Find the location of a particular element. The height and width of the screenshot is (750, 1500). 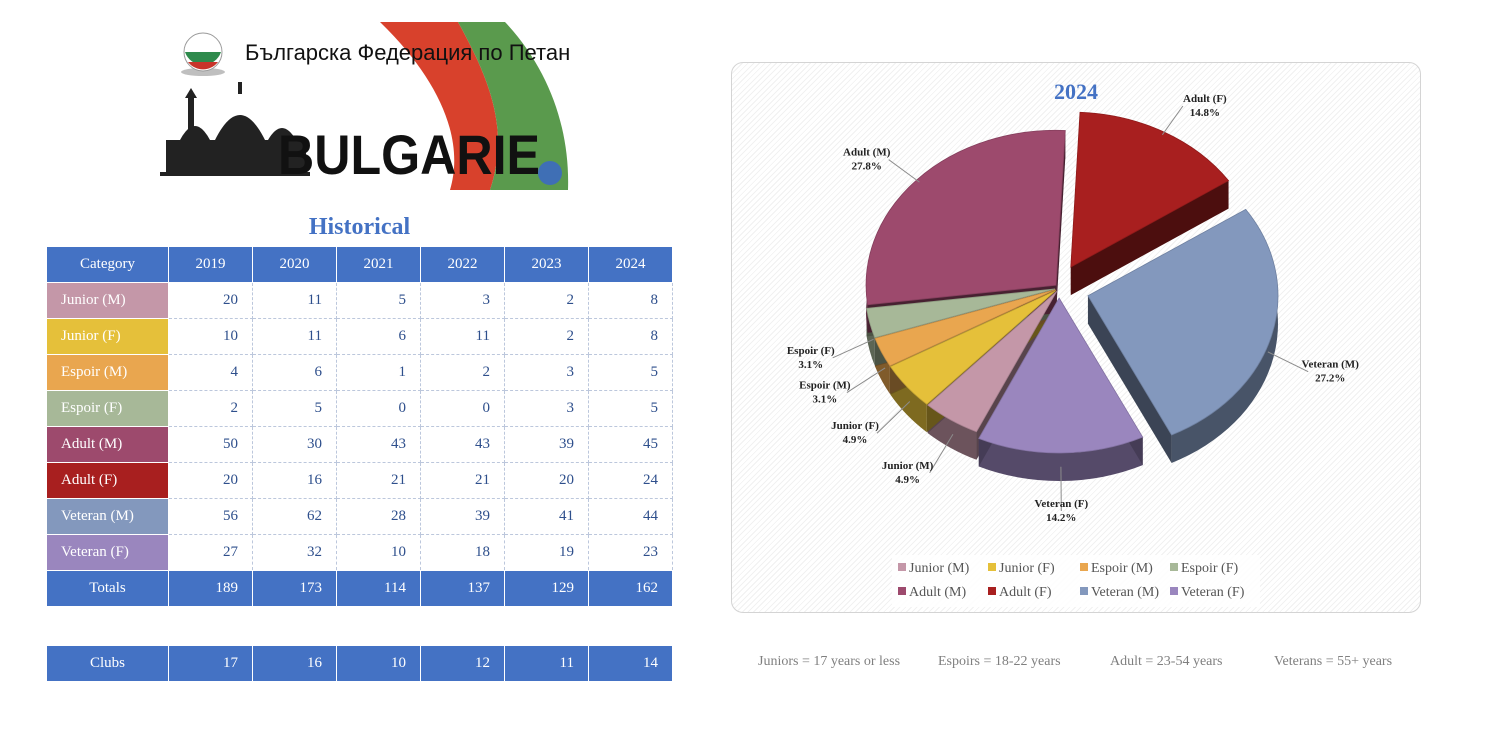

slice-category-label: Junior (F) is located at coordinates (855, 426).